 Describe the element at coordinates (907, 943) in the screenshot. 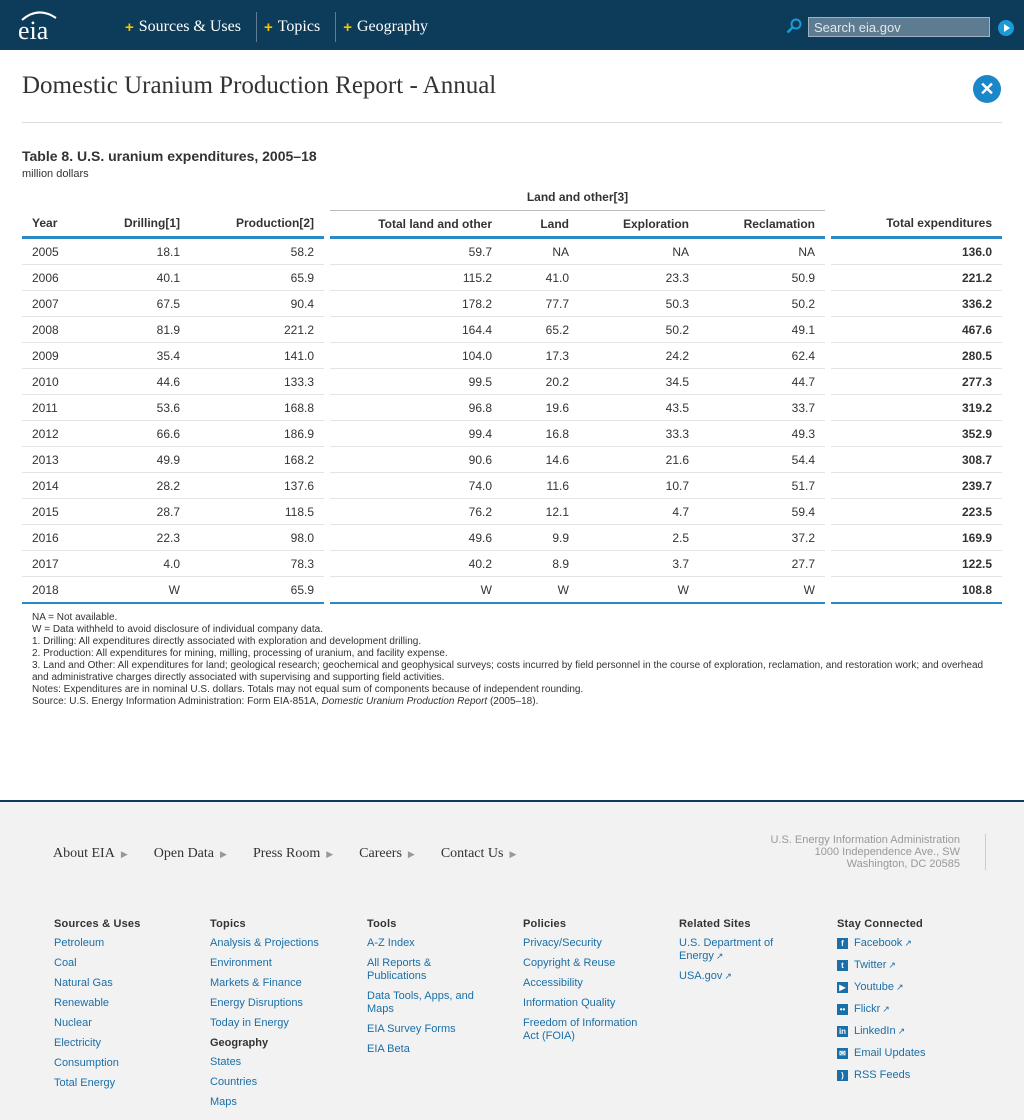

I see `social-link: f Facebook ↗` at that location.